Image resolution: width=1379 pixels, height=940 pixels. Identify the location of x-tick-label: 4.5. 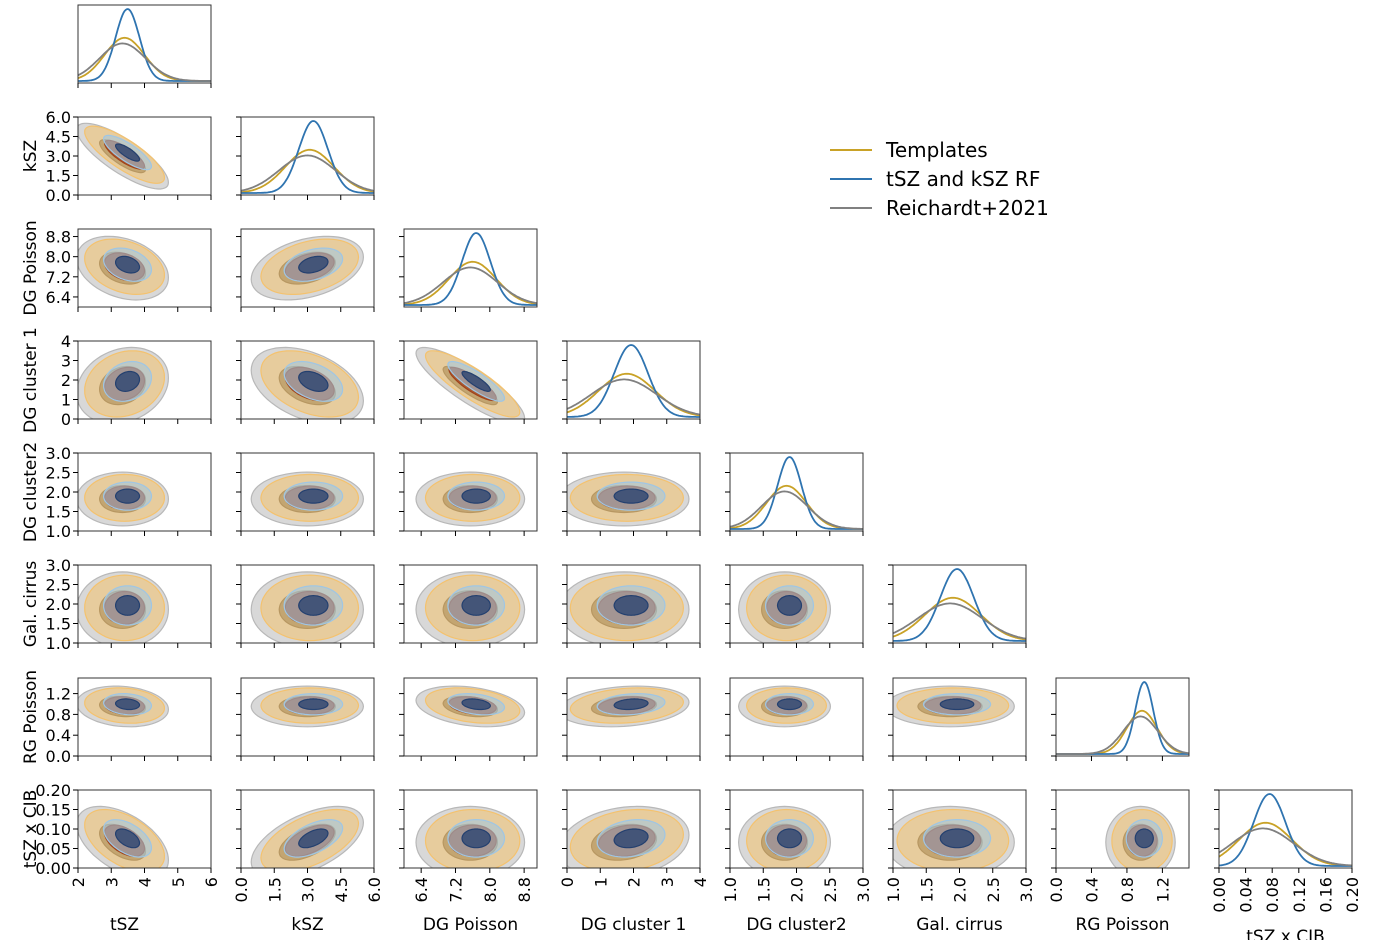
(341, 889).